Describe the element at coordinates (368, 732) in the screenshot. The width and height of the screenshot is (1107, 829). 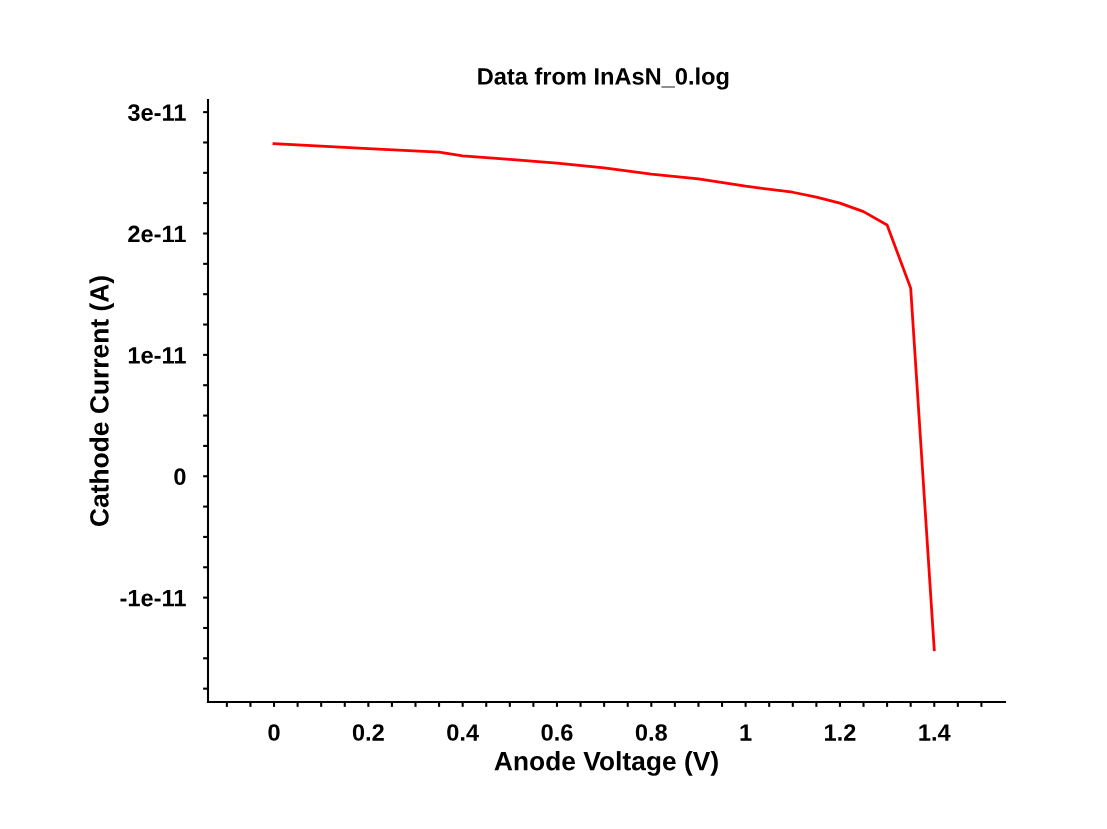
I see `x-tick-label: 0.2` at that location.